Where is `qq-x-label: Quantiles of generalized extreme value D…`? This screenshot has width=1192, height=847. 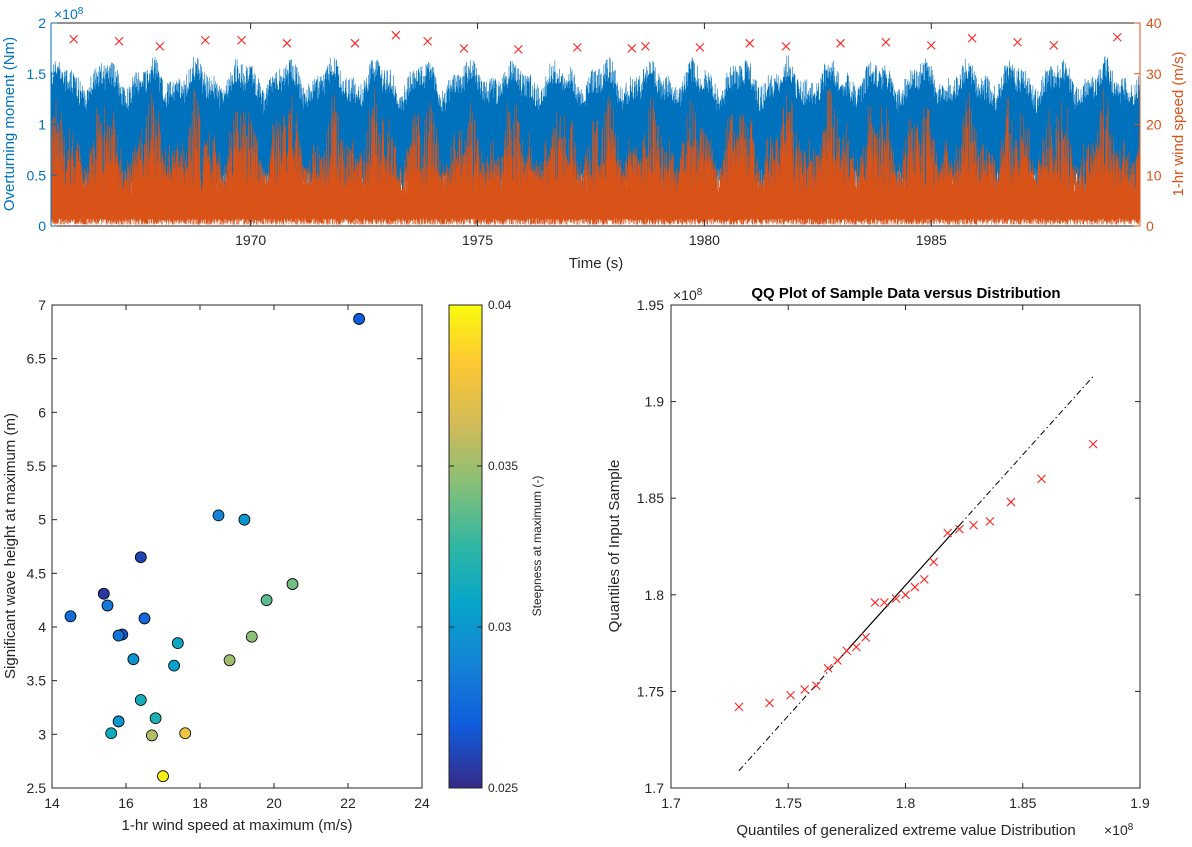 qq-x-label: Quantiles of generalized extreme value D… is located at coordinates (905, 830).